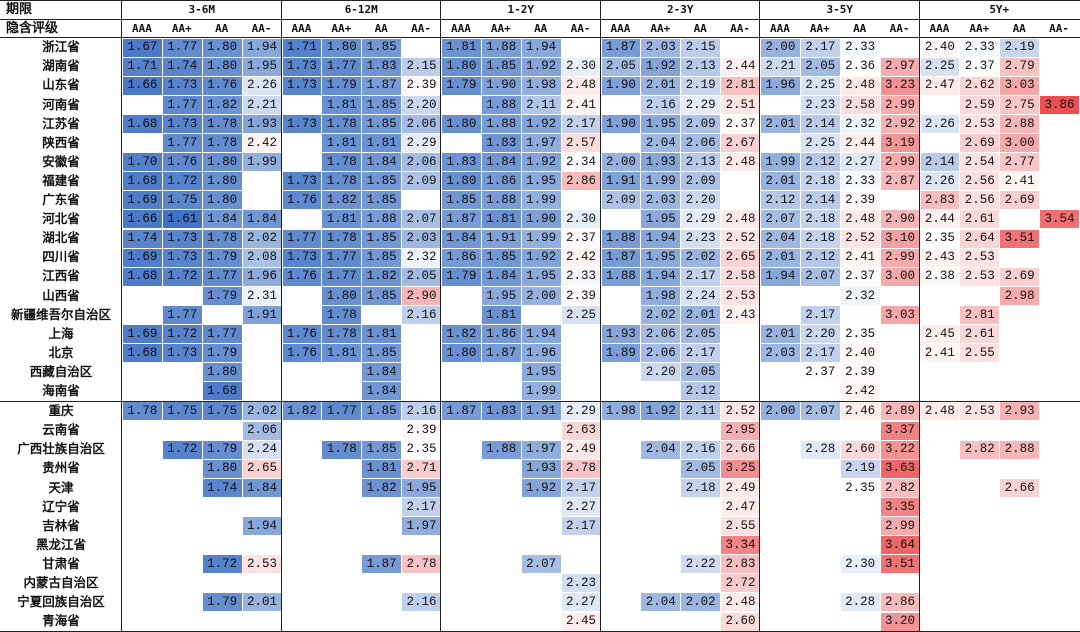  What do you see at coordinates (900, 526) in the screenshot?
I see `value-cell: 2.99` at bounding box center [900, 526].